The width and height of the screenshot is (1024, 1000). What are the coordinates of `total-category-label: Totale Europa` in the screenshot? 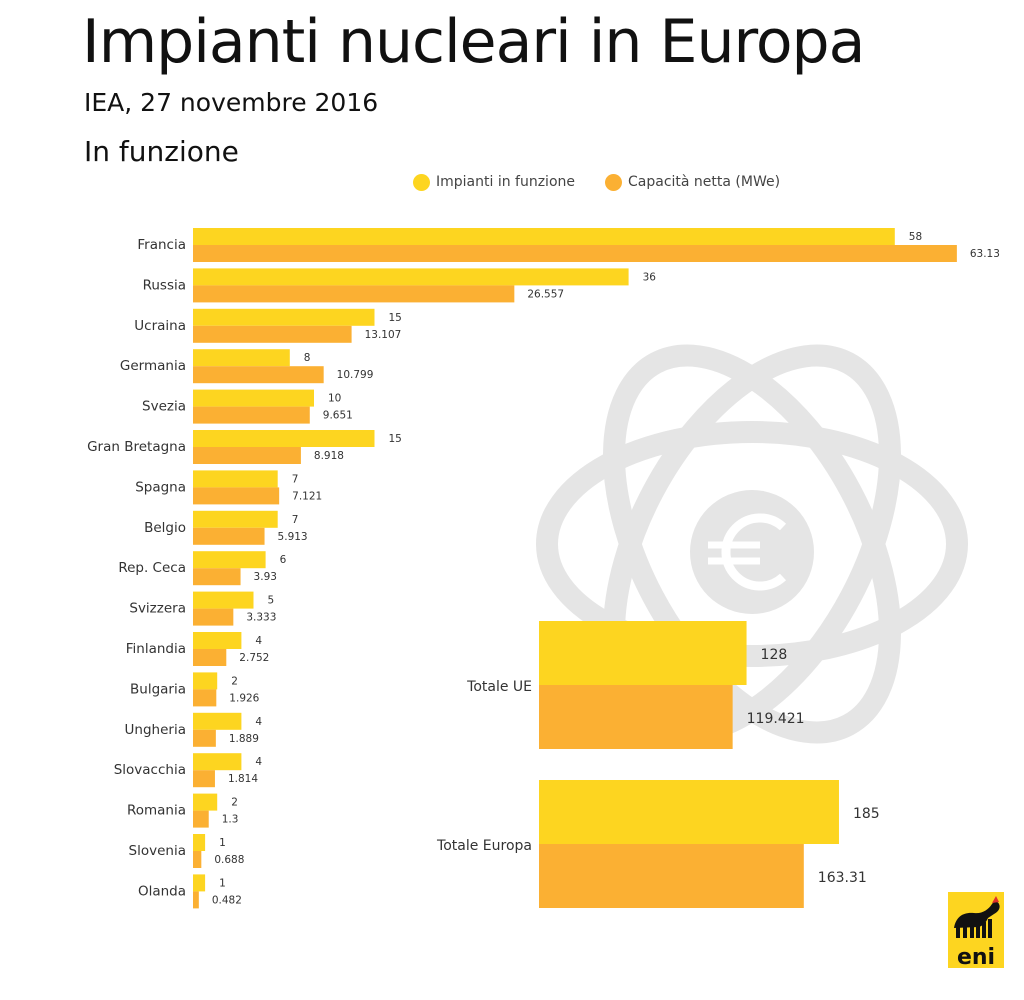 It's located at (484, 846).